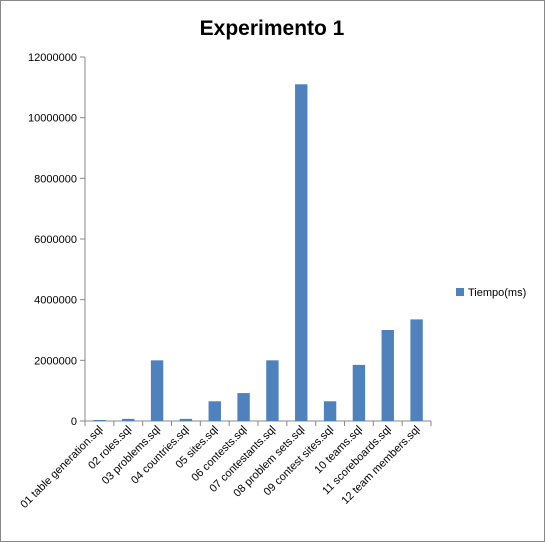 The height and width of the screenshot is (542, 545). What do you see at coordinates (52, 119) in the screenshot?
I see `y-tick-label: 10000000` at bounding box center [52, 119].